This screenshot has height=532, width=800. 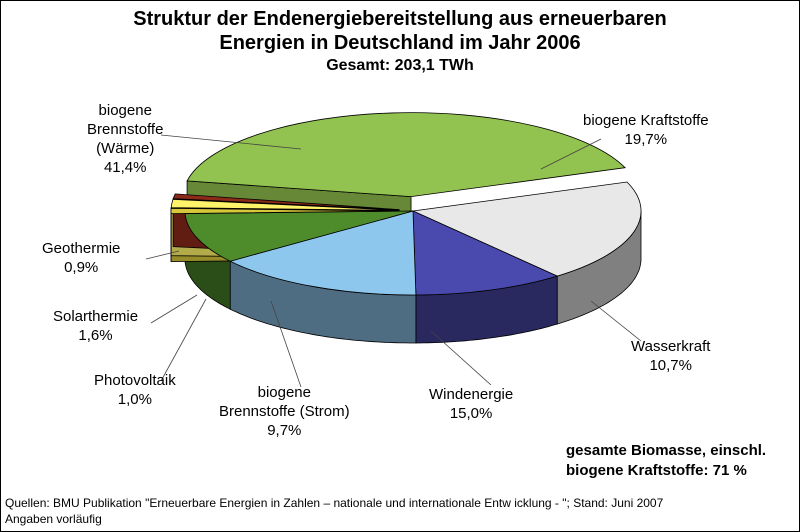 I want to click on label-line: Photovoltaik, so click(x=135, y=380).